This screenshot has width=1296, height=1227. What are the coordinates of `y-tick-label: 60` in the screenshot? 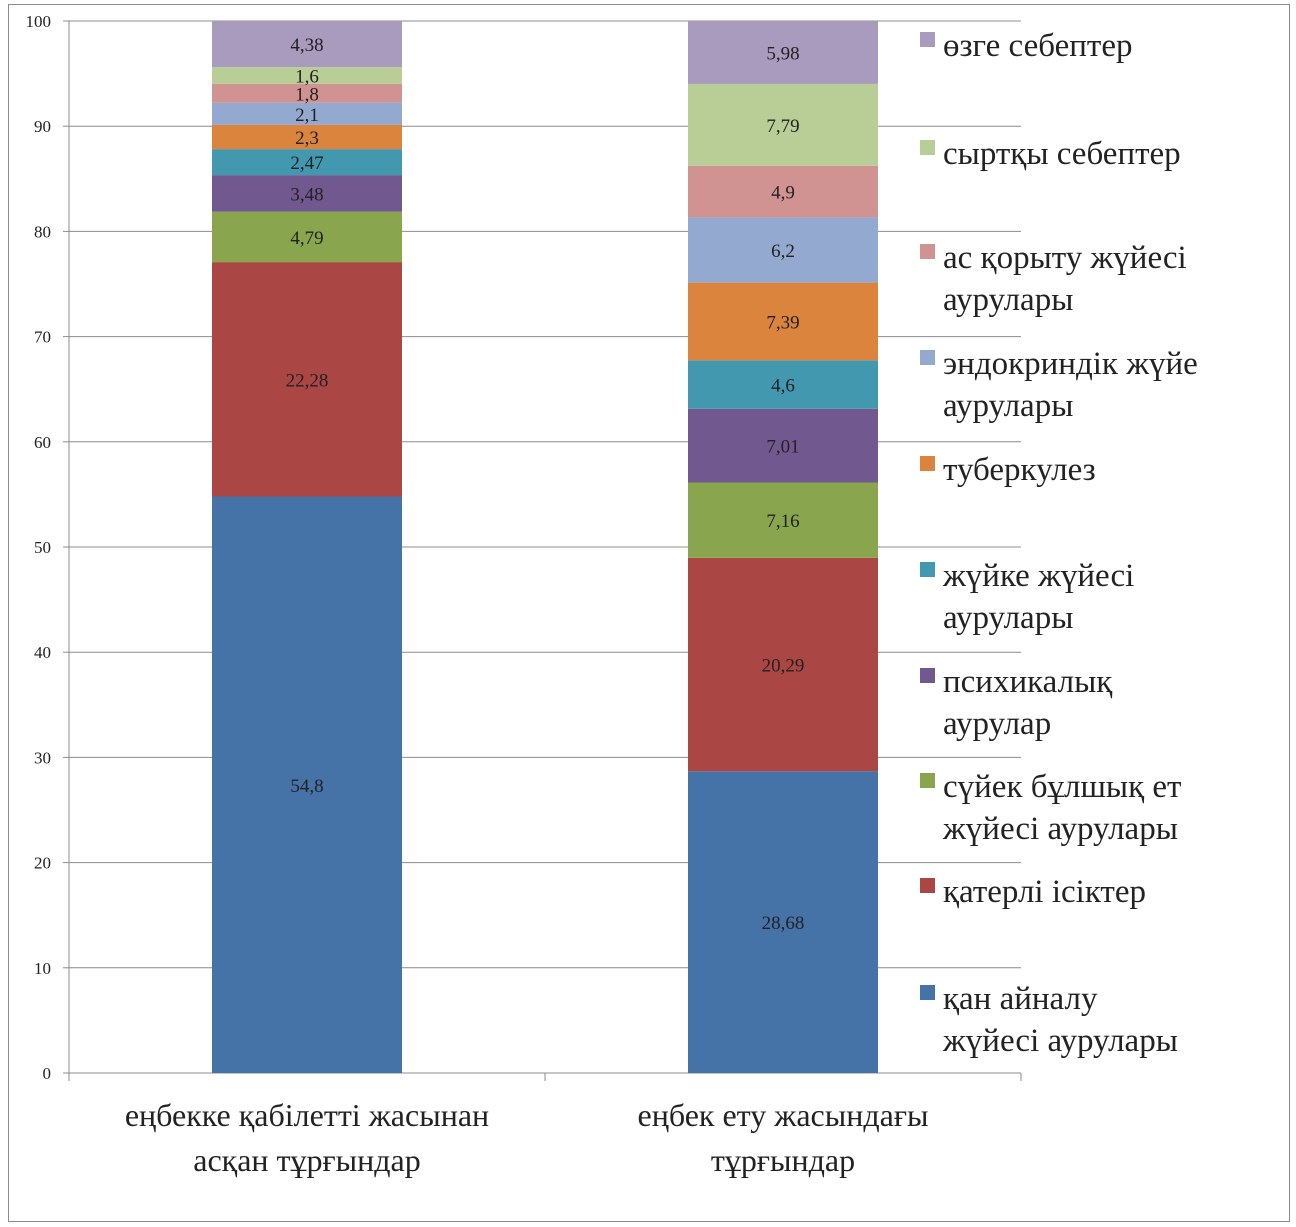 It's located at (42, 442).